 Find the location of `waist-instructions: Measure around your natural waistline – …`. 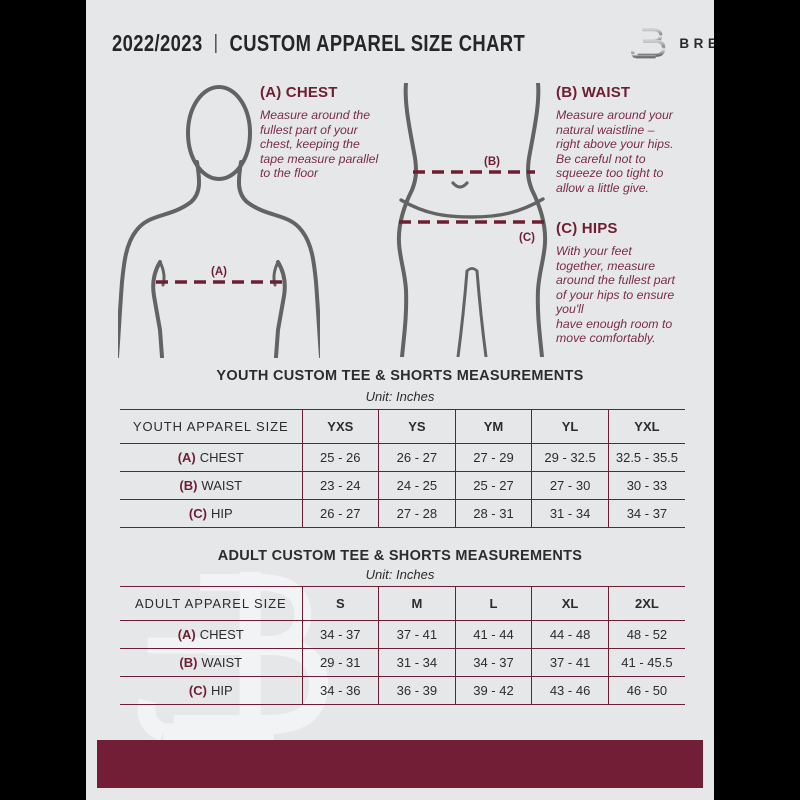

waist-instructions: Measure around your natural waistline – … is located at coordinates (615, 151).